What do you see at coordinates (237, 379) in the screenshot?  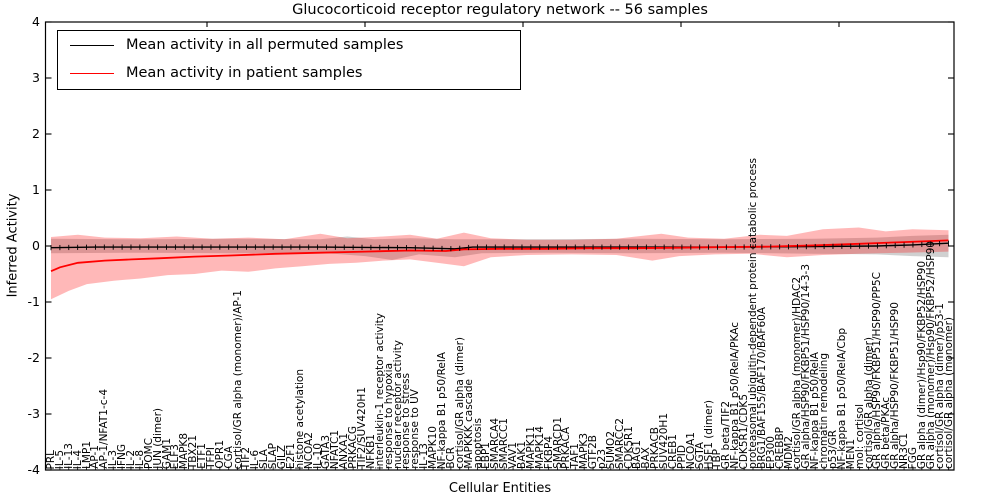 I see `x-tick-label: cortisol/GR alpha (monomer)/AP-1` at bounding box center [237, 379].